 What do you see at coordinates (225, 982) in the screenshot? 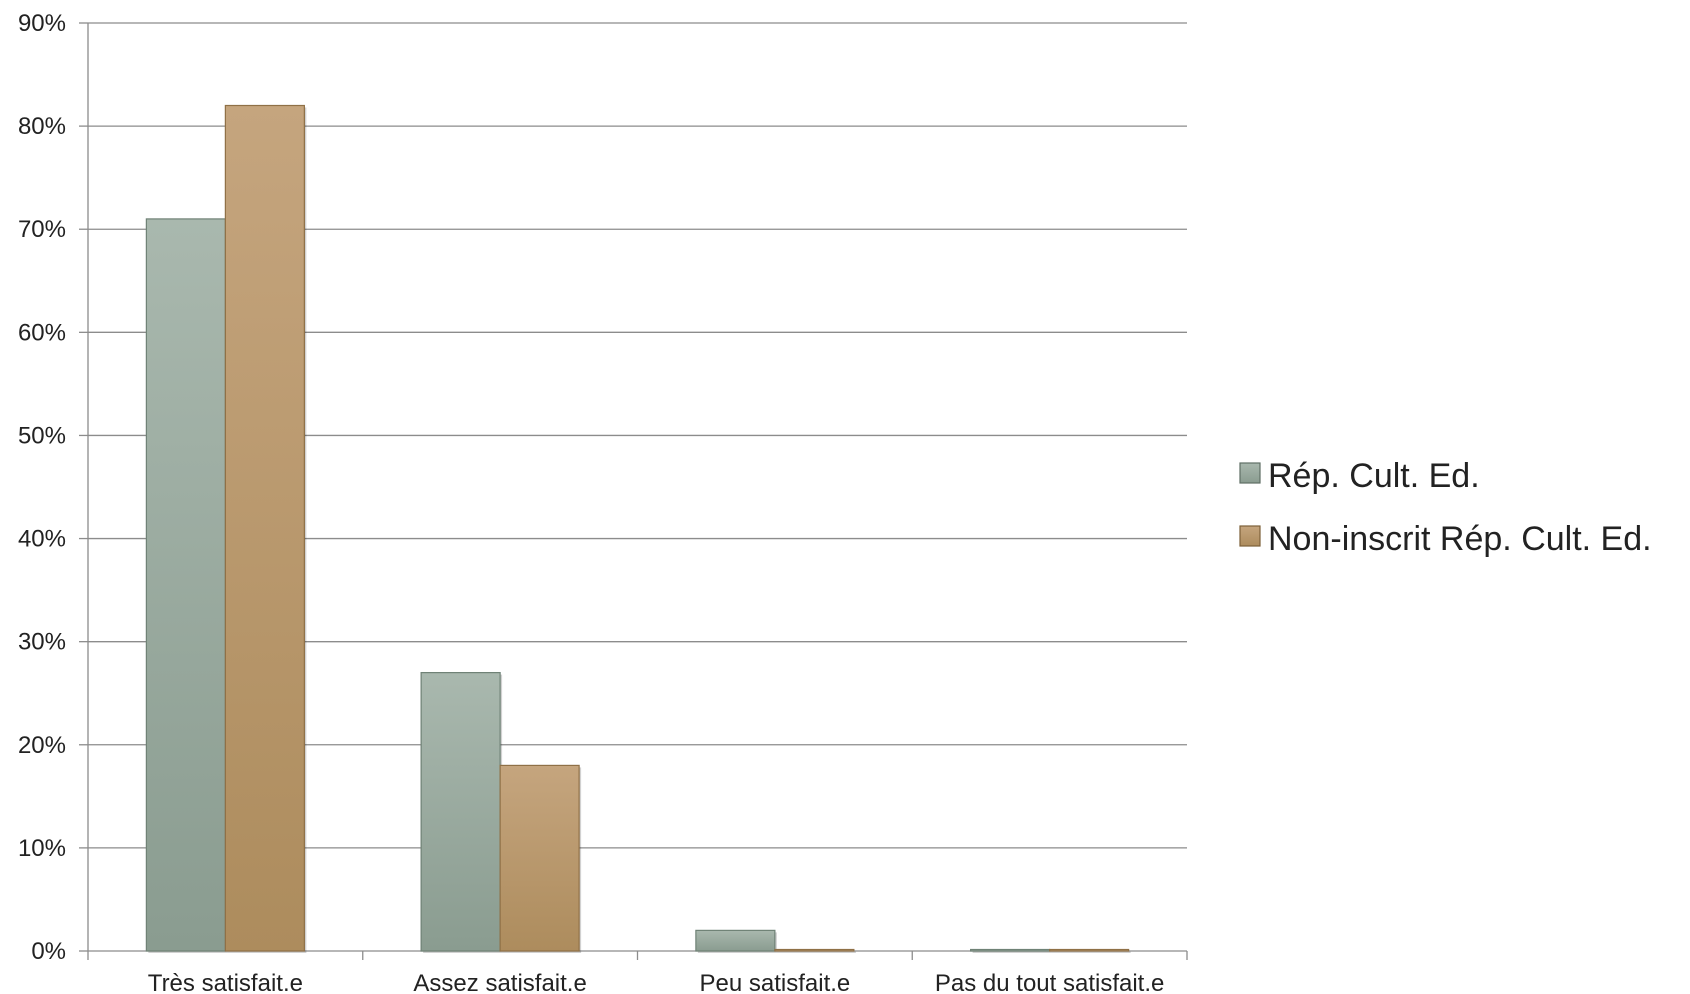
I see `x-tick-label: Très satisfait.e` at bounding box center [225, 982].